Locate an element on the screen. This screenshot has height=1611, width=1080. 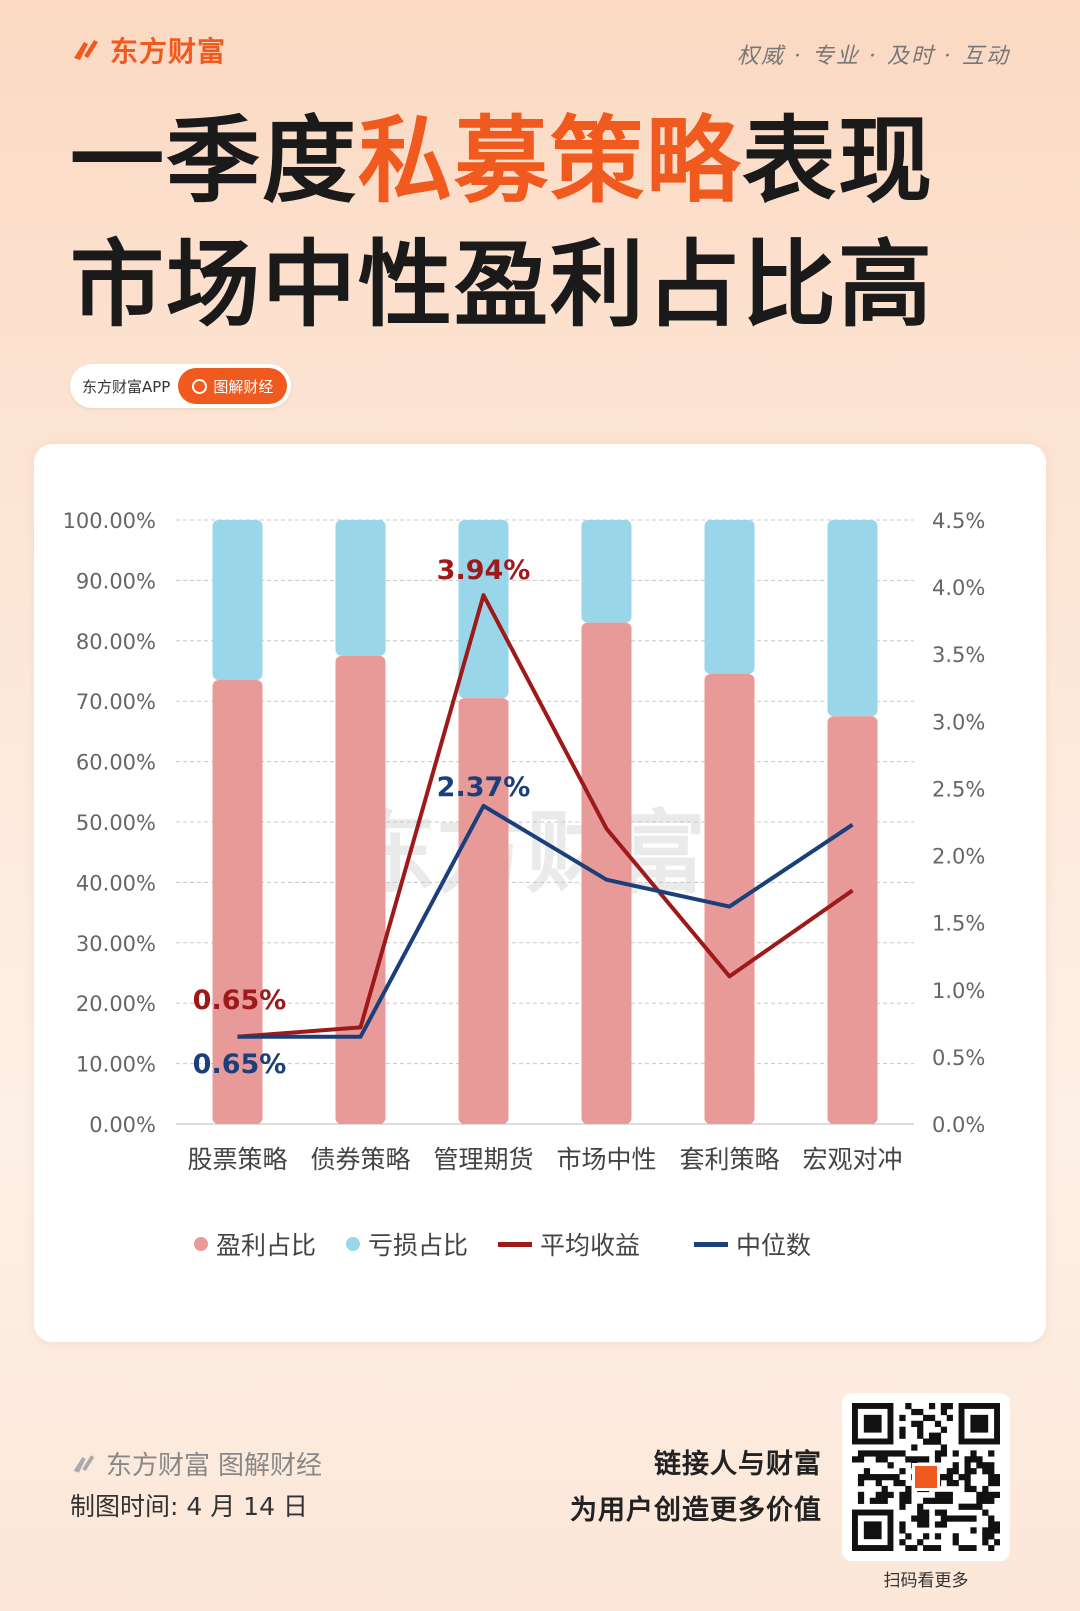
tag-search-button: 图解财经 is located at coordinates (233, 386).